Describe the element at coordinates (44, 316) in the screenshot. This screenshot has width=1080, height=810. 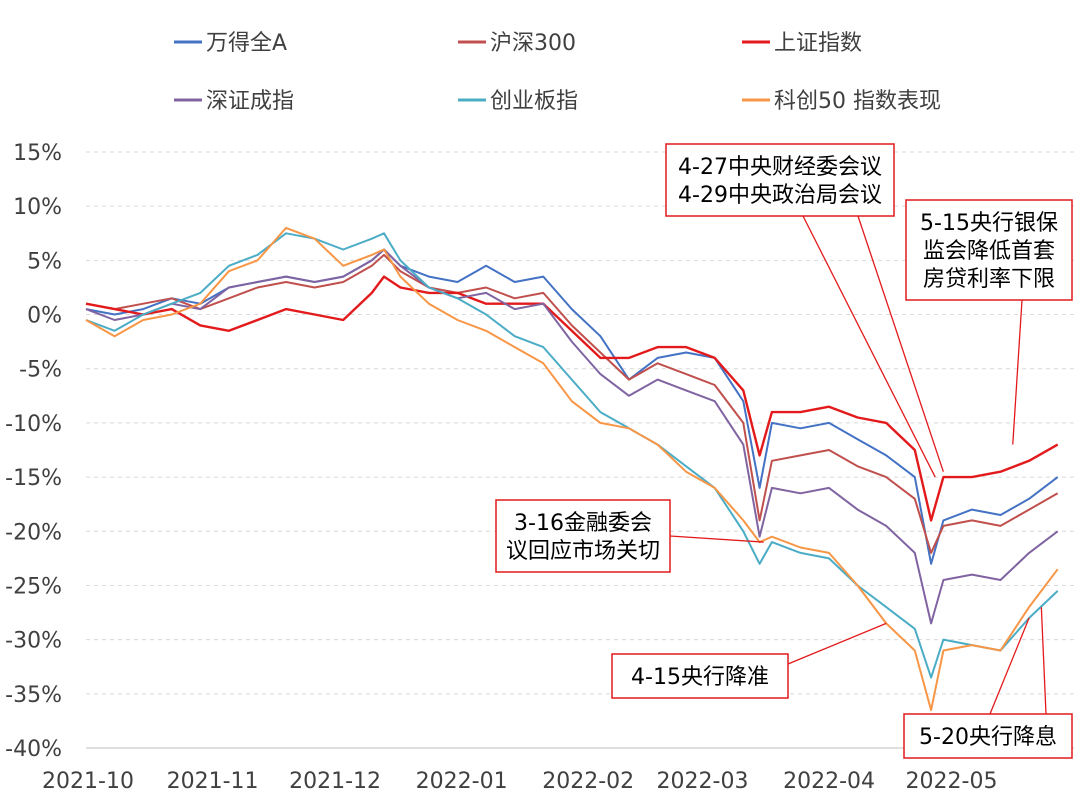
I see `y-tick-label: 0%` at that location.